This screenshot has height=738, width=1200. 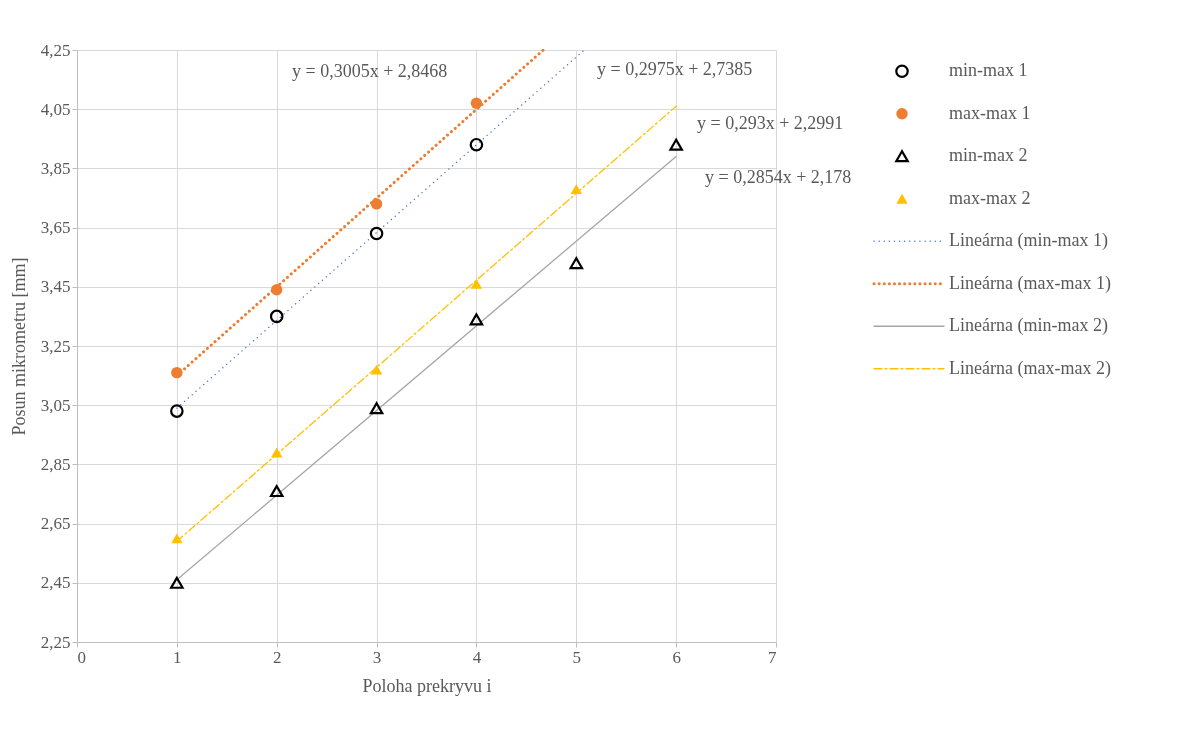 I want to click on y-axis-title: Posun mikrometru [mm], so click(x=18, y=346).